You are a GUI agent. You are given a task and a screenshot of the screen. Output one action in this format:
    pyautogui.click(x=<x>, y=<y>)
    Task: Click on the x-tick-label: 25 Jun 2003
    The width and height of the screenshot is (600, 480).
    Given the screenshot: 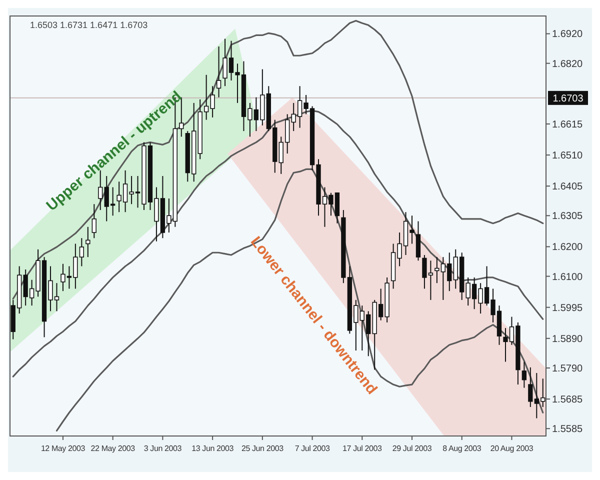 What is the action you would take?
    pyautogui.click(x=262, y=448)
    